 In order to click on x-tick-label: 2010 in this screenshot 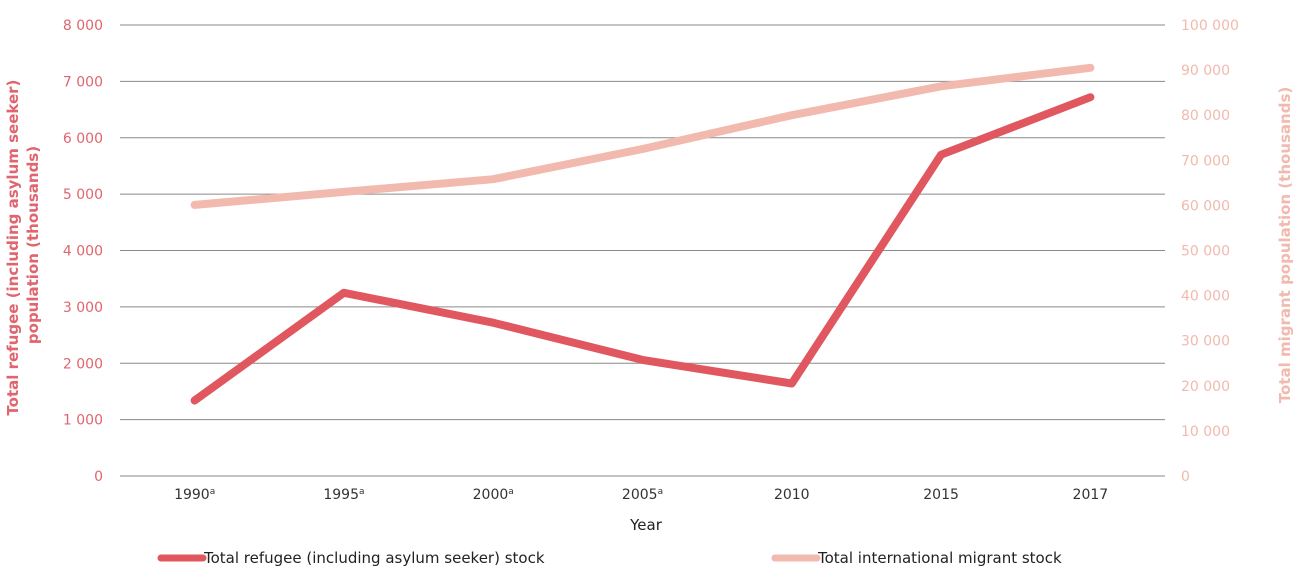, I will do `click(792, 495)`.